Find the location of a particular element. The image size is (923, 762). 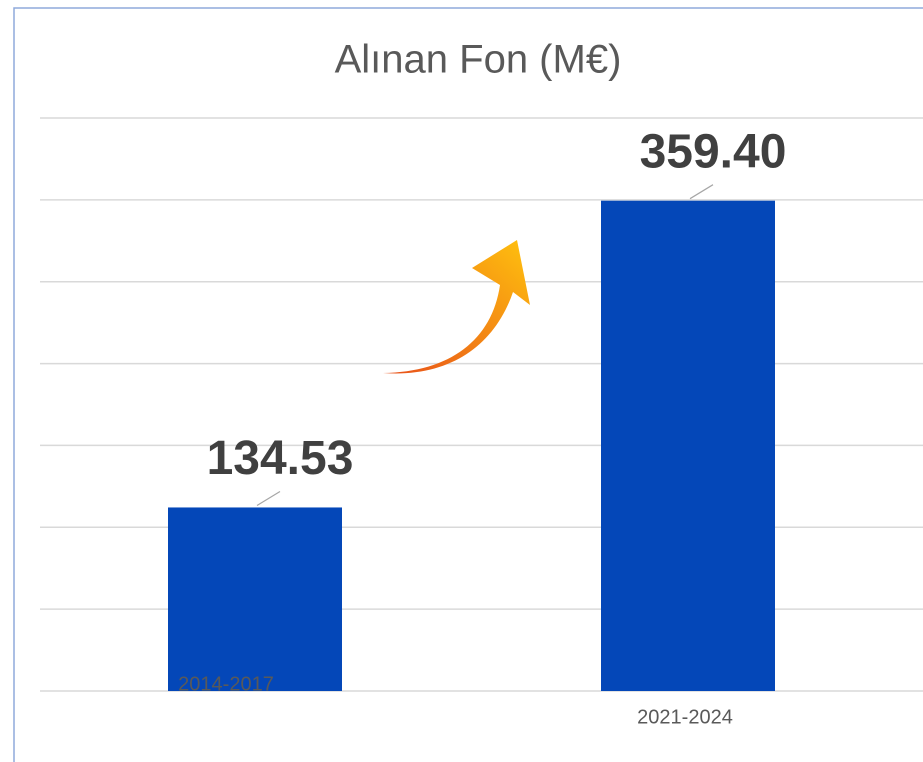

value-label: 359.40 is located at coordinates (713, 151).